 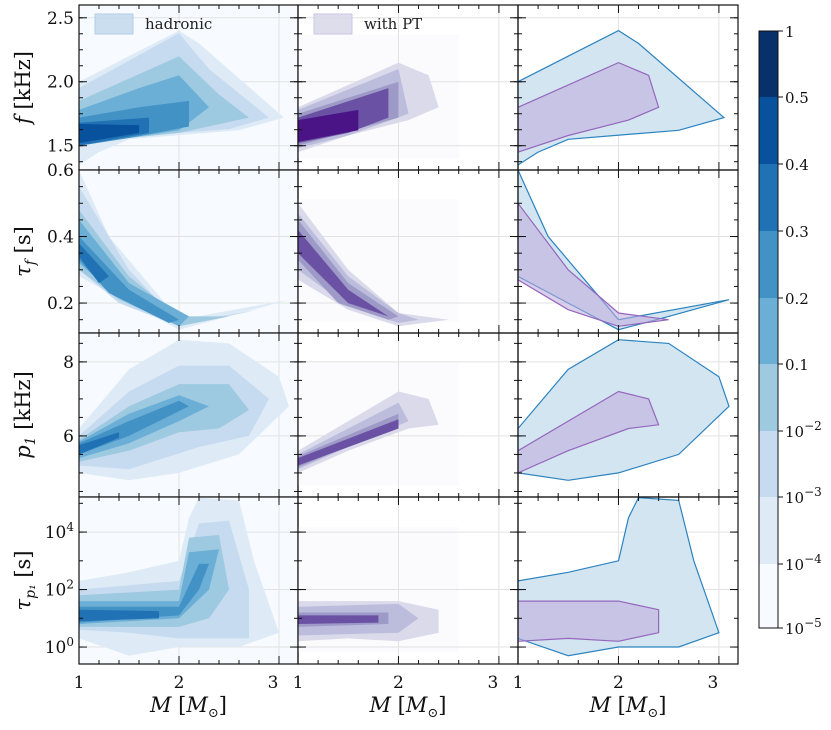 What do you see at coordinates (60, 147) in the screenshot?
I see `y-tick-label: 1.5` at bounding box center [60, 147].